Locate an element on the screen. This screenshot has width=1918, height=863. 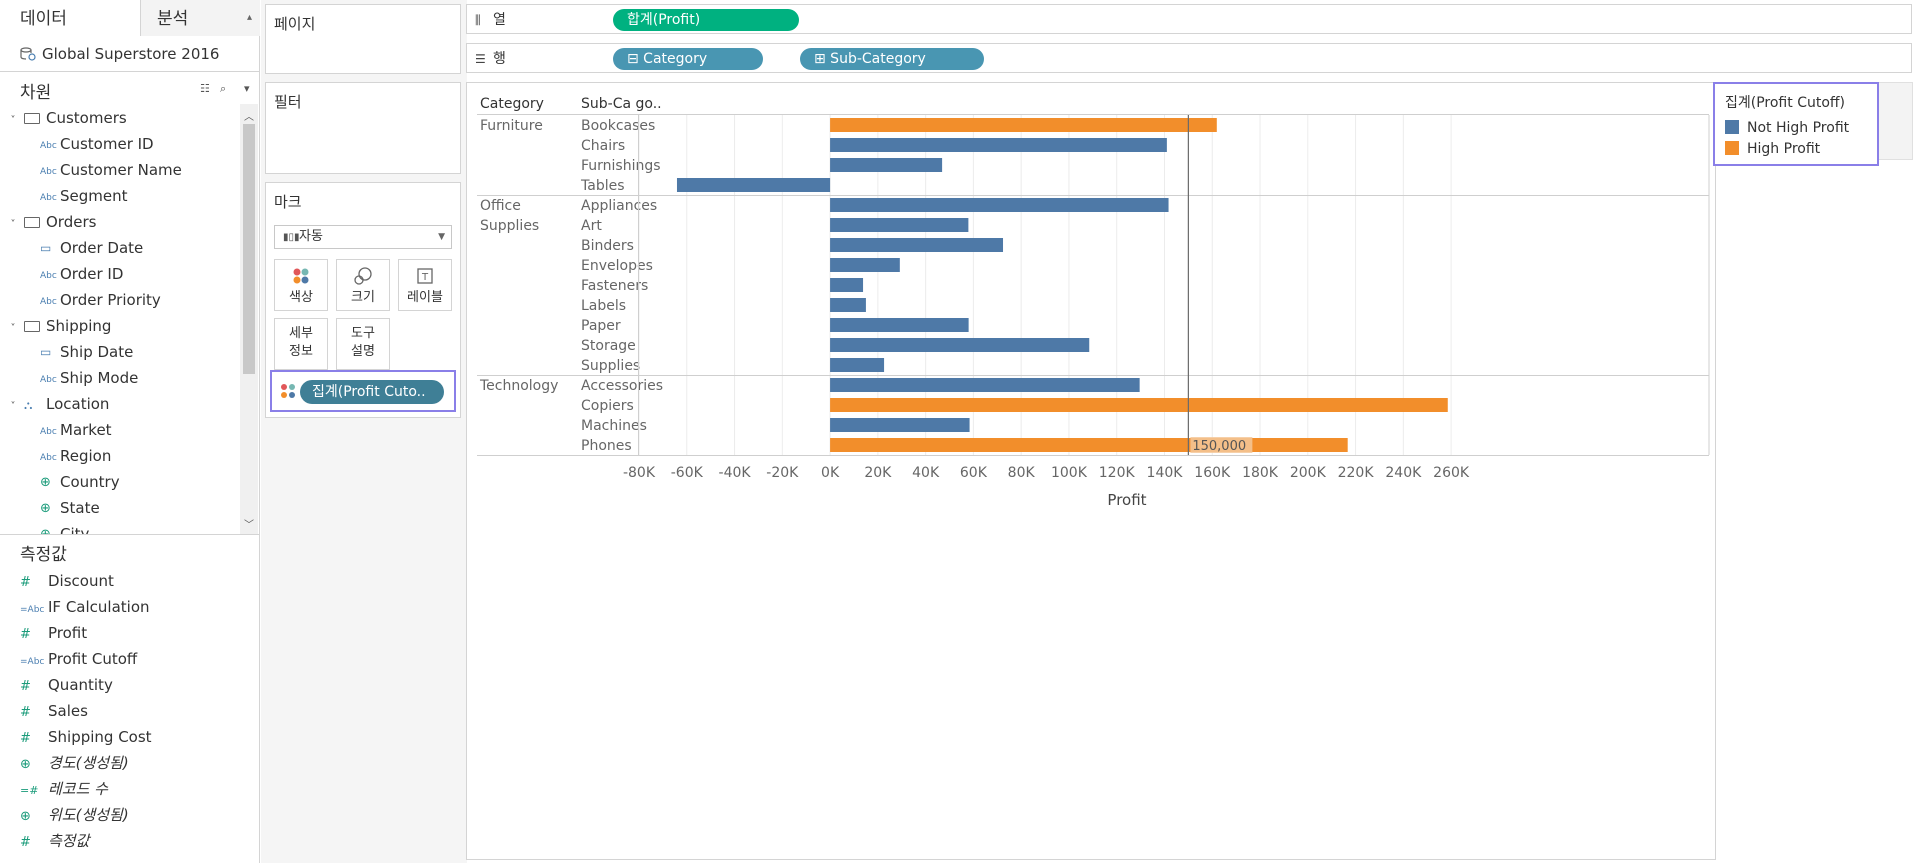
size-mark-button: 크기 is located at coordinates (363, 285).